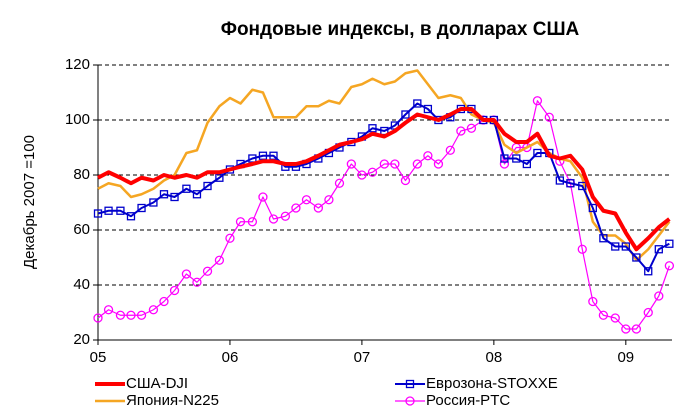  Describe the element at coordinates (77, 119) in the screenshot. I see `y-tick-label: 100` at that location.